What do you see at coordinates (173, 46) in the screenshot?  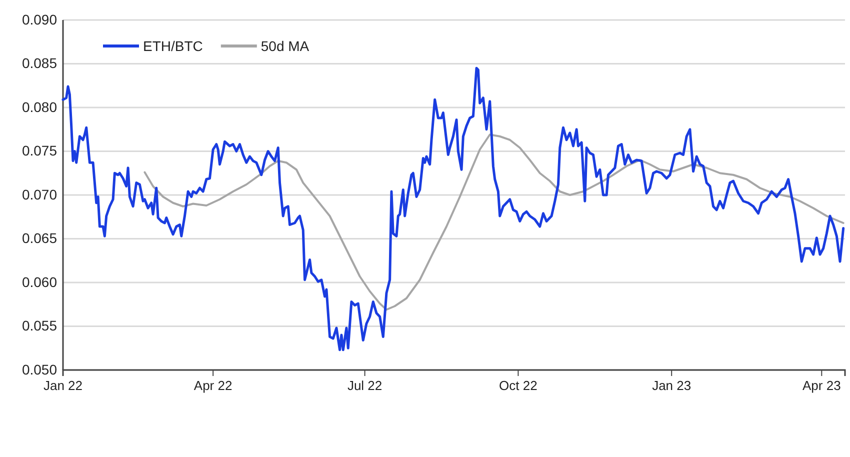 I see `legend-label: ETH/BTC` at bounding box center [173, 46].